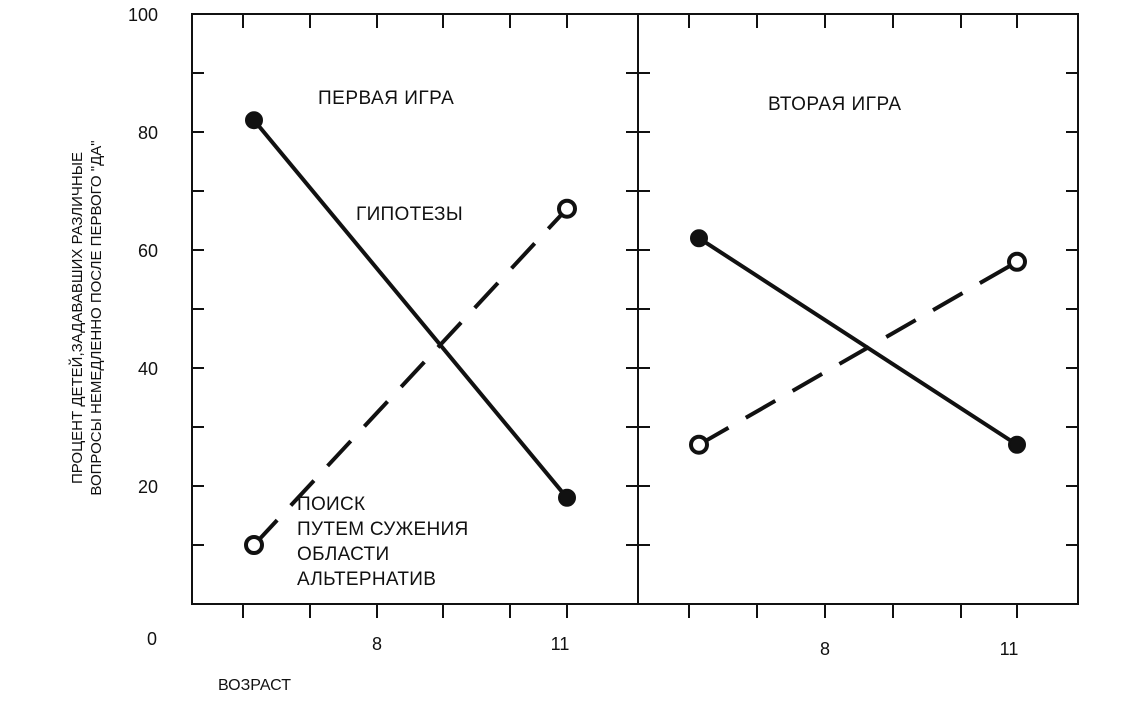  What do you see at coordinates (148, 133) in the screenshot?
I see `y-tick-label: 80` at bounding box center [148, 133].